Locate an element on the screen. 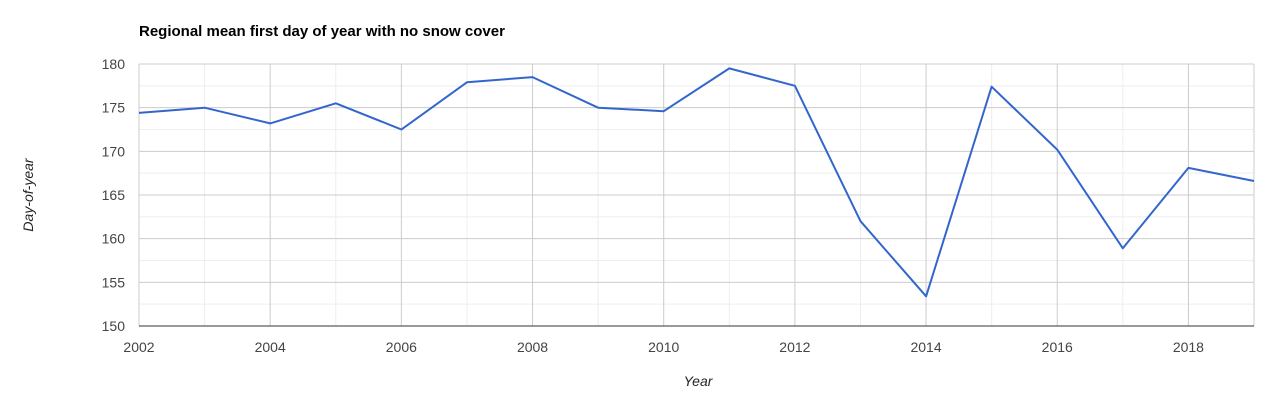 The width and height of the screenshot is (1280, 400). x-tick-label: 2012 is located at coordinates (794, 347).